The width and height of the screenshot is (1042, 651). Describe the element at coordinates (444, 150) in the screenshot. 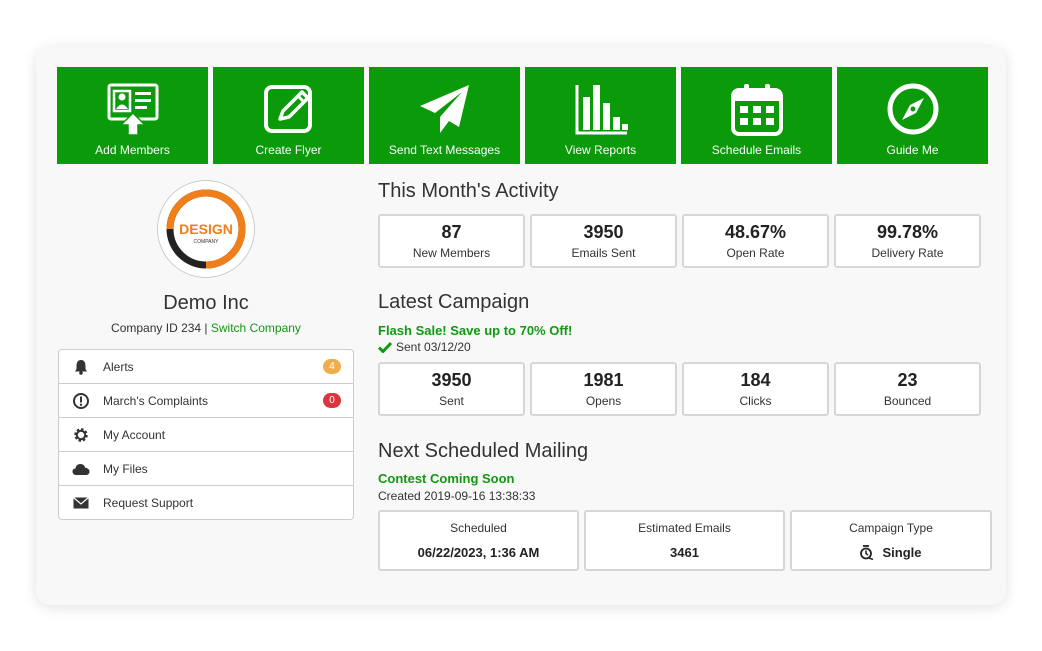

I see `tile-label: Send Text Messages` at that location.